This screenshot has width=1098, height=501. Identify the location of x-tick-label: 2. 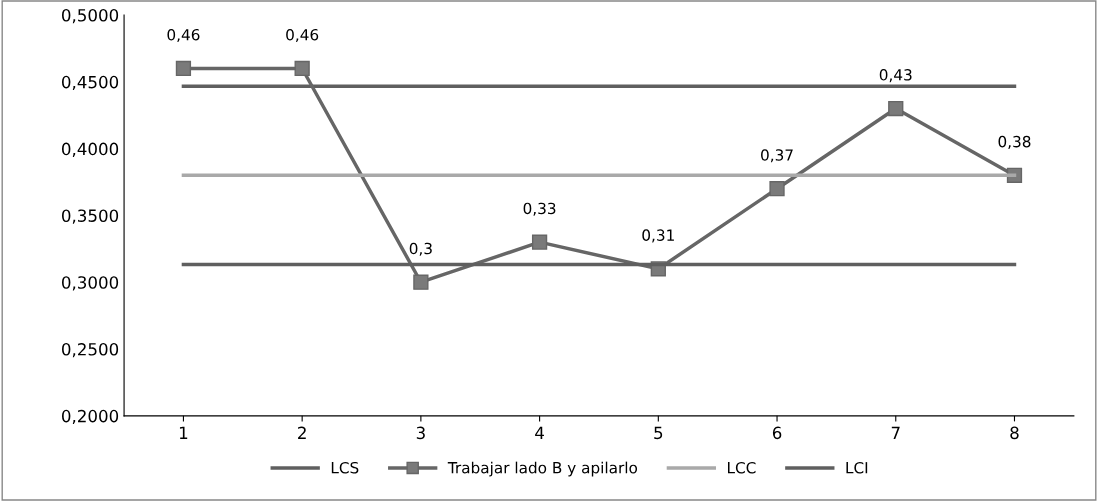
(302, 432).